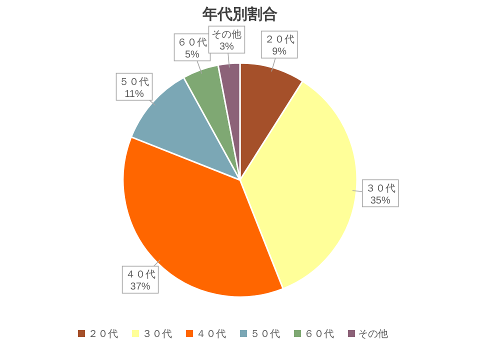 The height and width of the screenshot is (352, 480). I want to click on legend-label: その他, so click(373, 334).